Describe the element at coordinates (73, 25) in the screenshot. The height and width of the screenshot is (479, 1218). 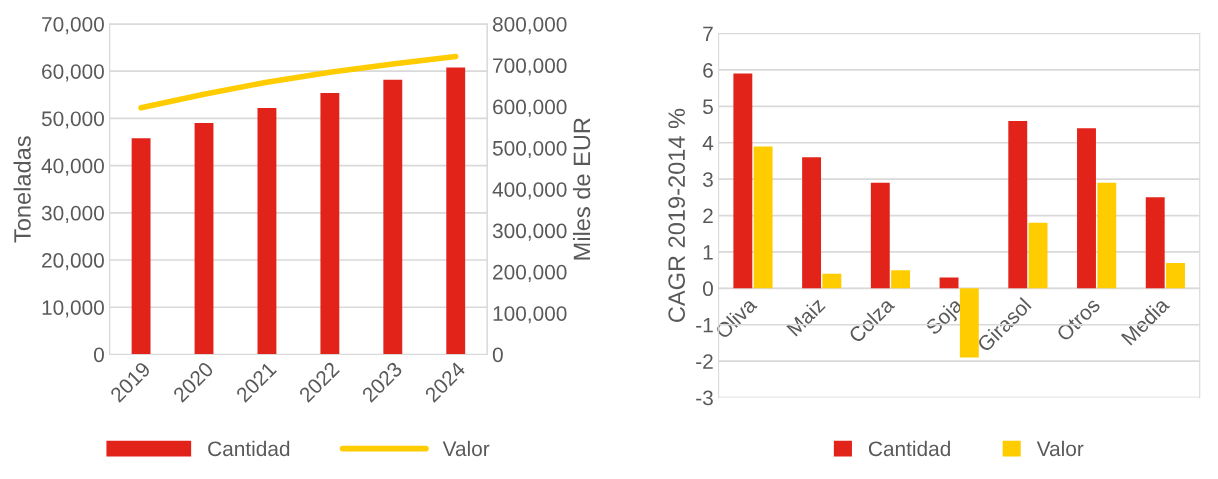
I see `y-tick-label: 70,000` at that location.